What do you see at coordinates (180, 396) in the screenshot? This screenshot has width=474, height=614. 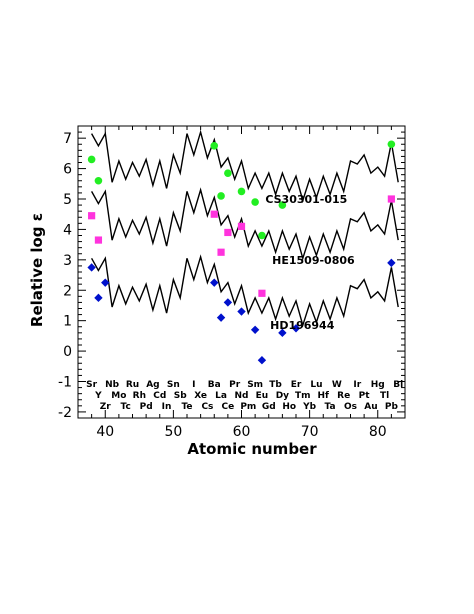 I see `element-label-sb: Sb` at bounding box center [180, 396].